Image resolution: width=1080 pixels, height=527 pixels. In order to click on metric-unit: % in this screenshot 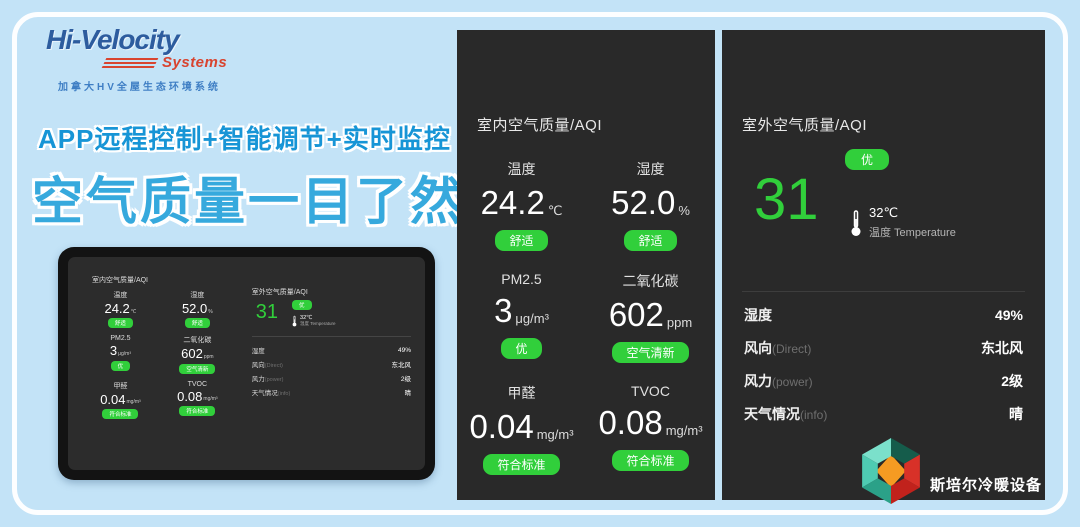, I will do `click(210, 311)`.